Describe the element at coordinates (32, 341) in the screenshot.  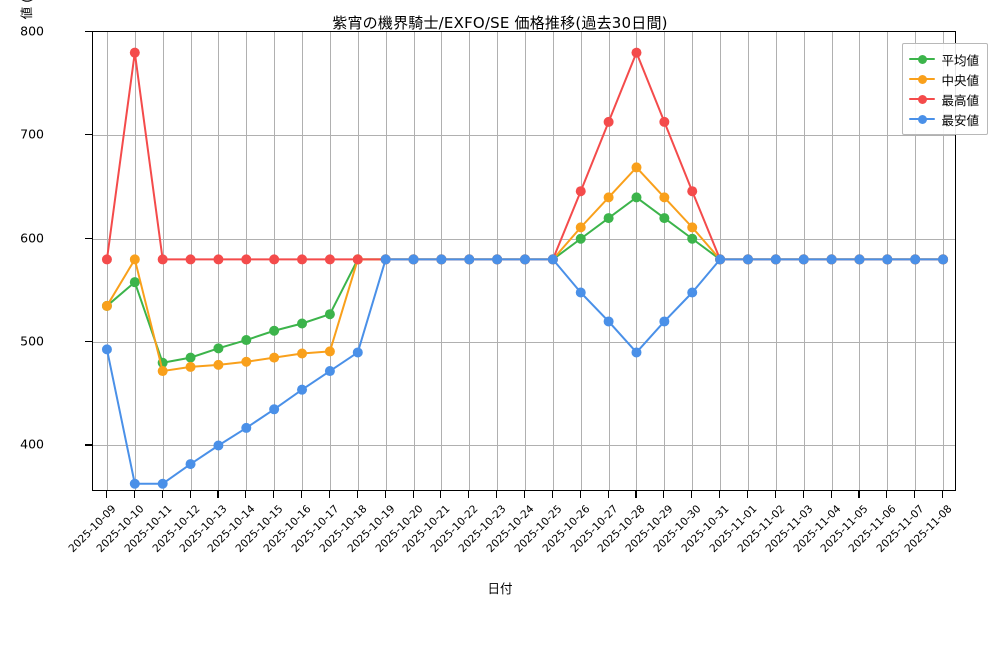
I see `y-axis-tick-label: 500` at that location.